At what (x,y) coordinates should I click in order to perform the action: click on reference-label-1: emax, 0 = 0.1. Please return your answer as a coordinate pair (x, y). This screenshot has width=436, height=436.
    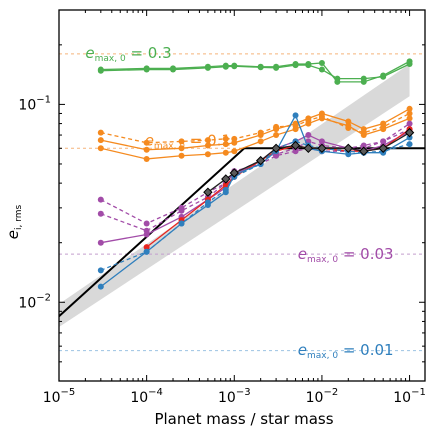
    Looking at the image, I should click on (188, 141).